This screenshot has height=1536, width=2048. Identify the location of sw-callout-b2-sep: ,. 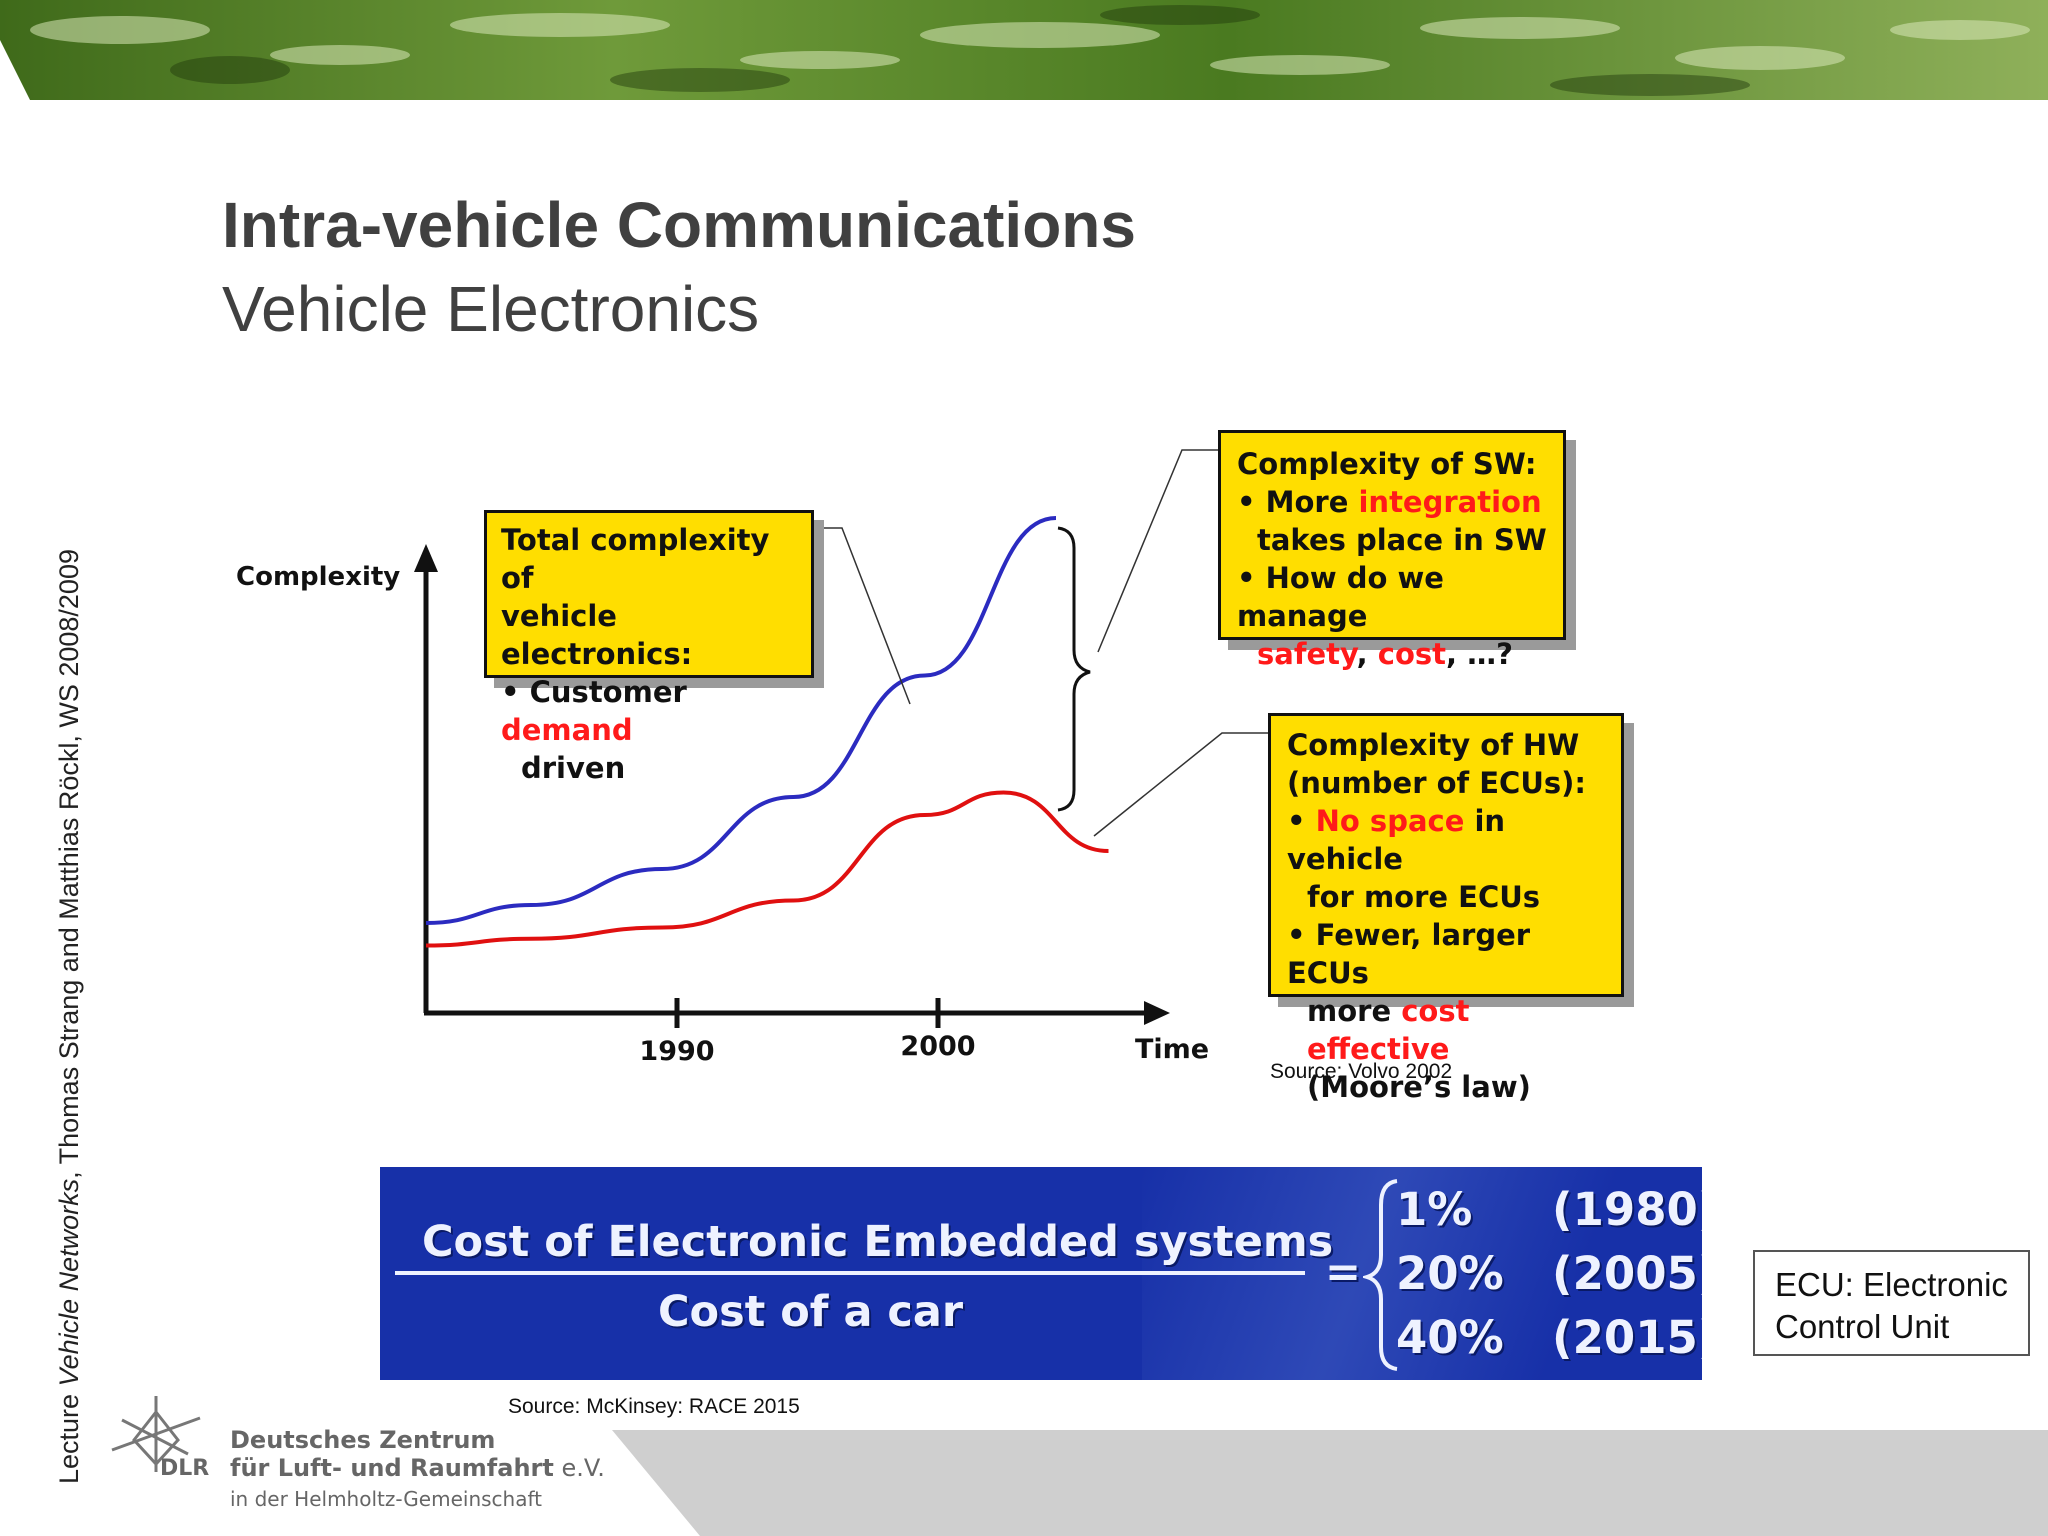
(1367, 654).